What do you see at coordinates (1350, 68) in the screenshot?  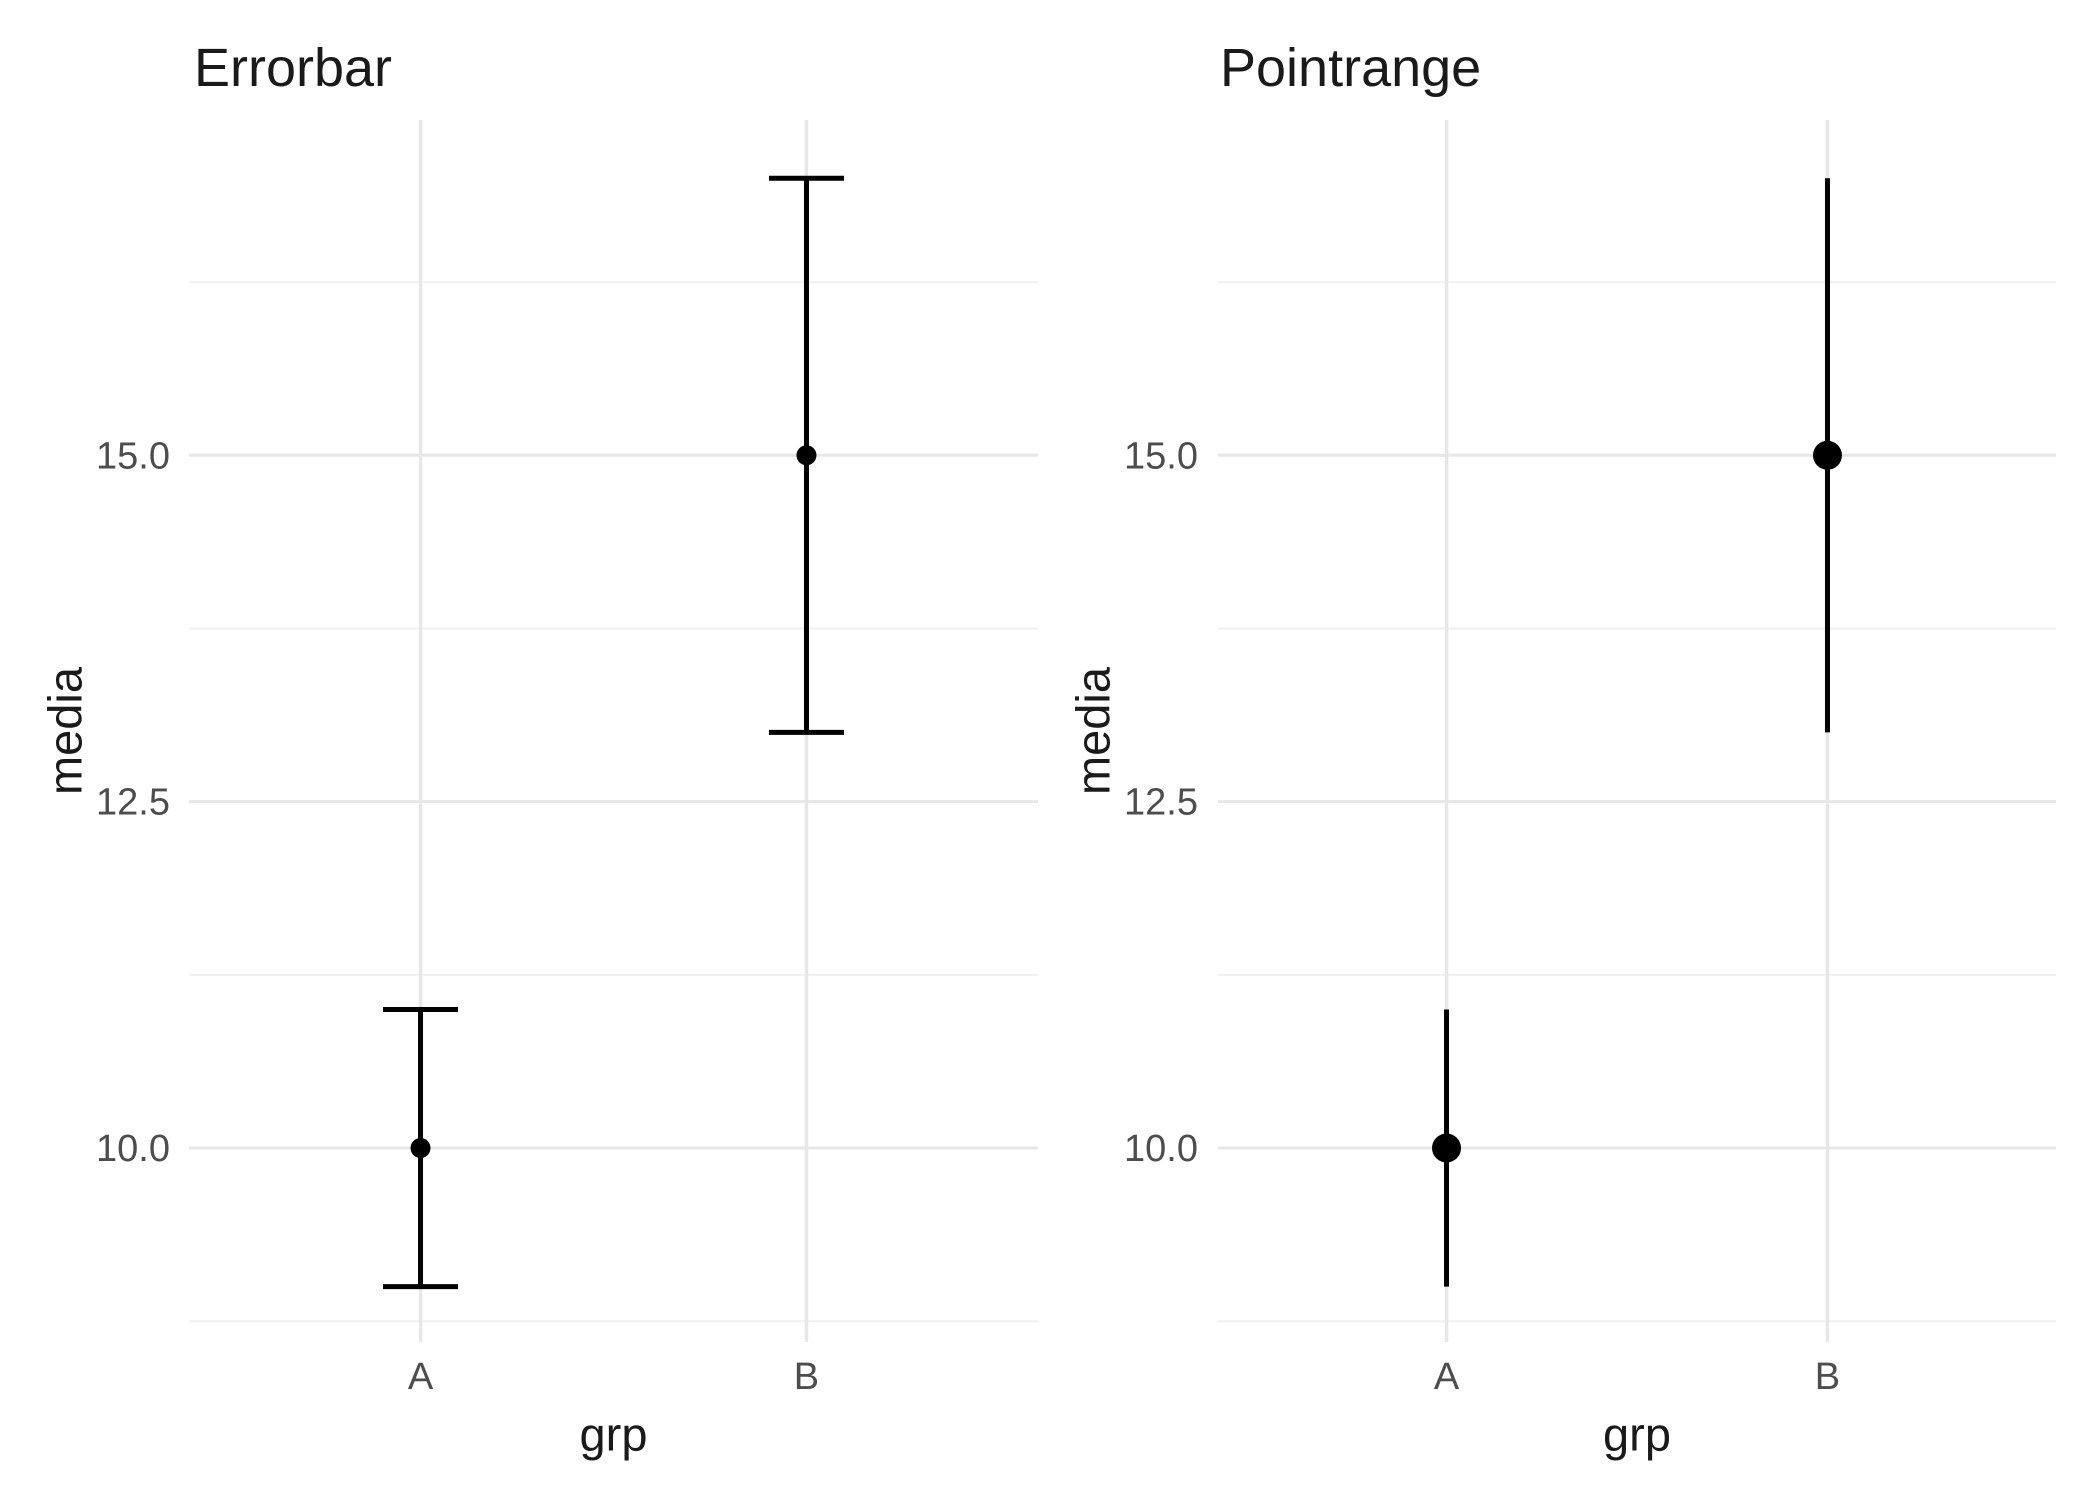 I see `plot-title: Pointrange` at bounding box center [1350, 68].